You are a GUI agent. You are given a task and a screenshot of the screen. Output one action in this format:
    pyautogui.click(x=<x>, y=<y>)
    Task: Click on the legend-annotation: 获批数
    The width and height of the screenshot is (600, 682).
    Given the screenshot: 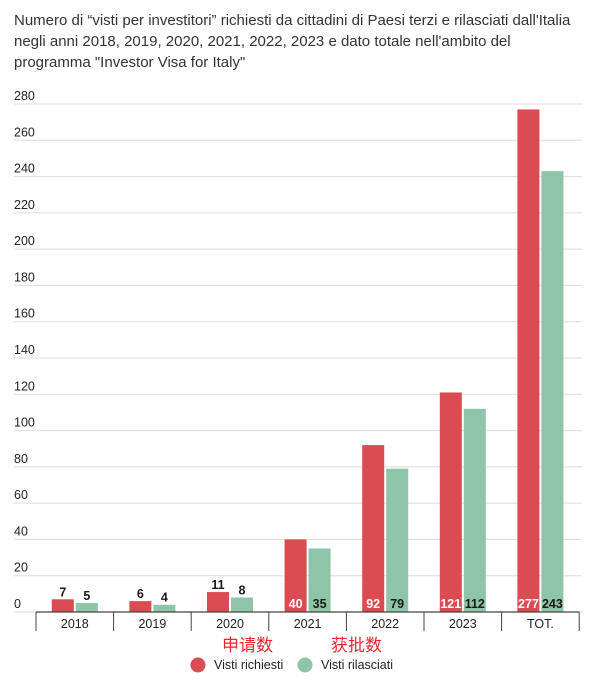 What is the action you would take?
    pyautogui.click(x=356, y=645)
    